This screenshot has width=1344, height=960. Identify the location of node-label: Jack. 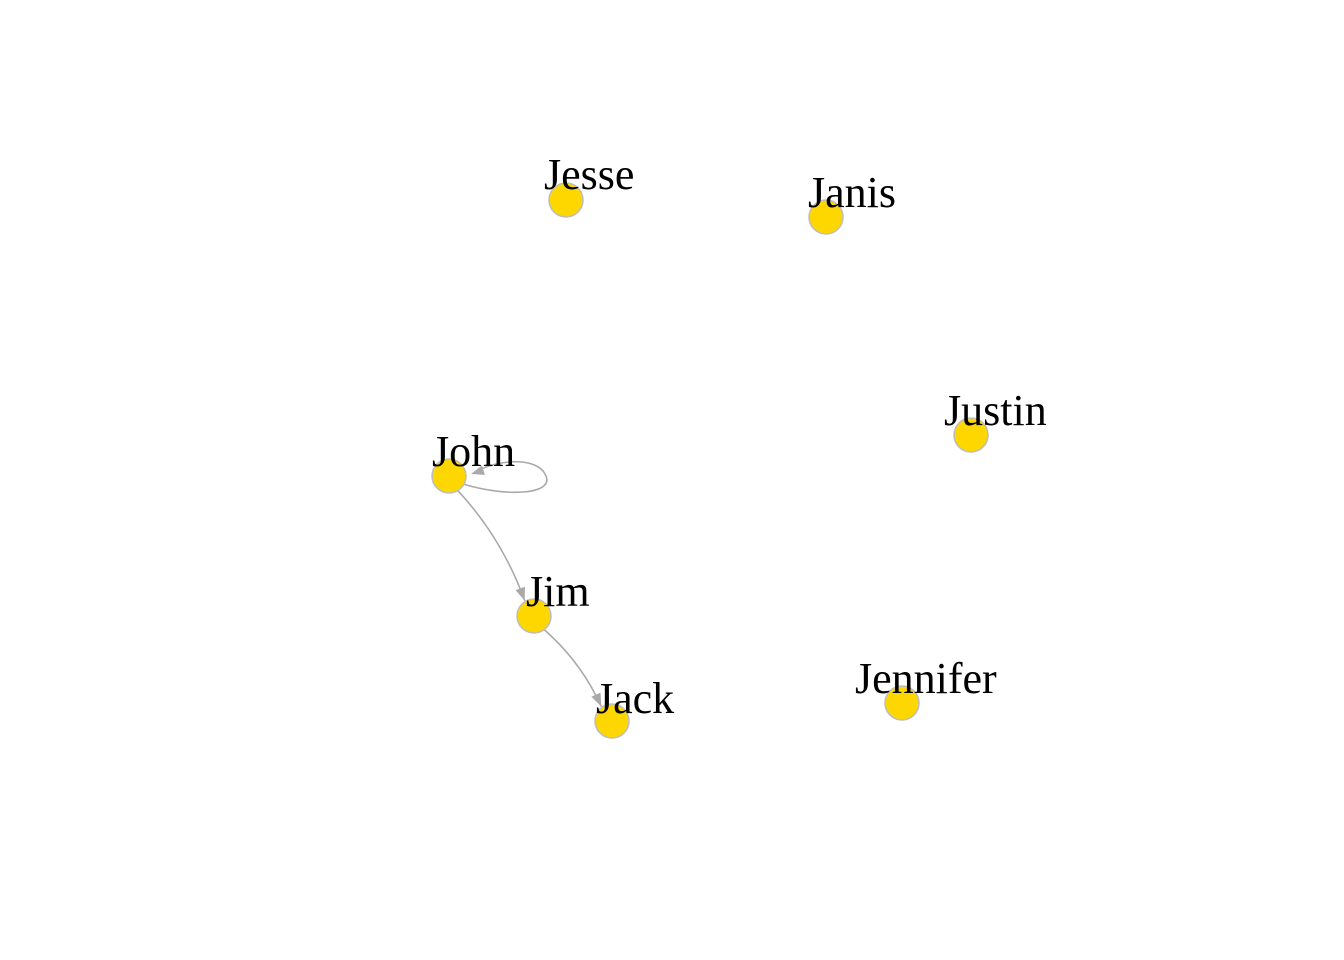
(635, 698).